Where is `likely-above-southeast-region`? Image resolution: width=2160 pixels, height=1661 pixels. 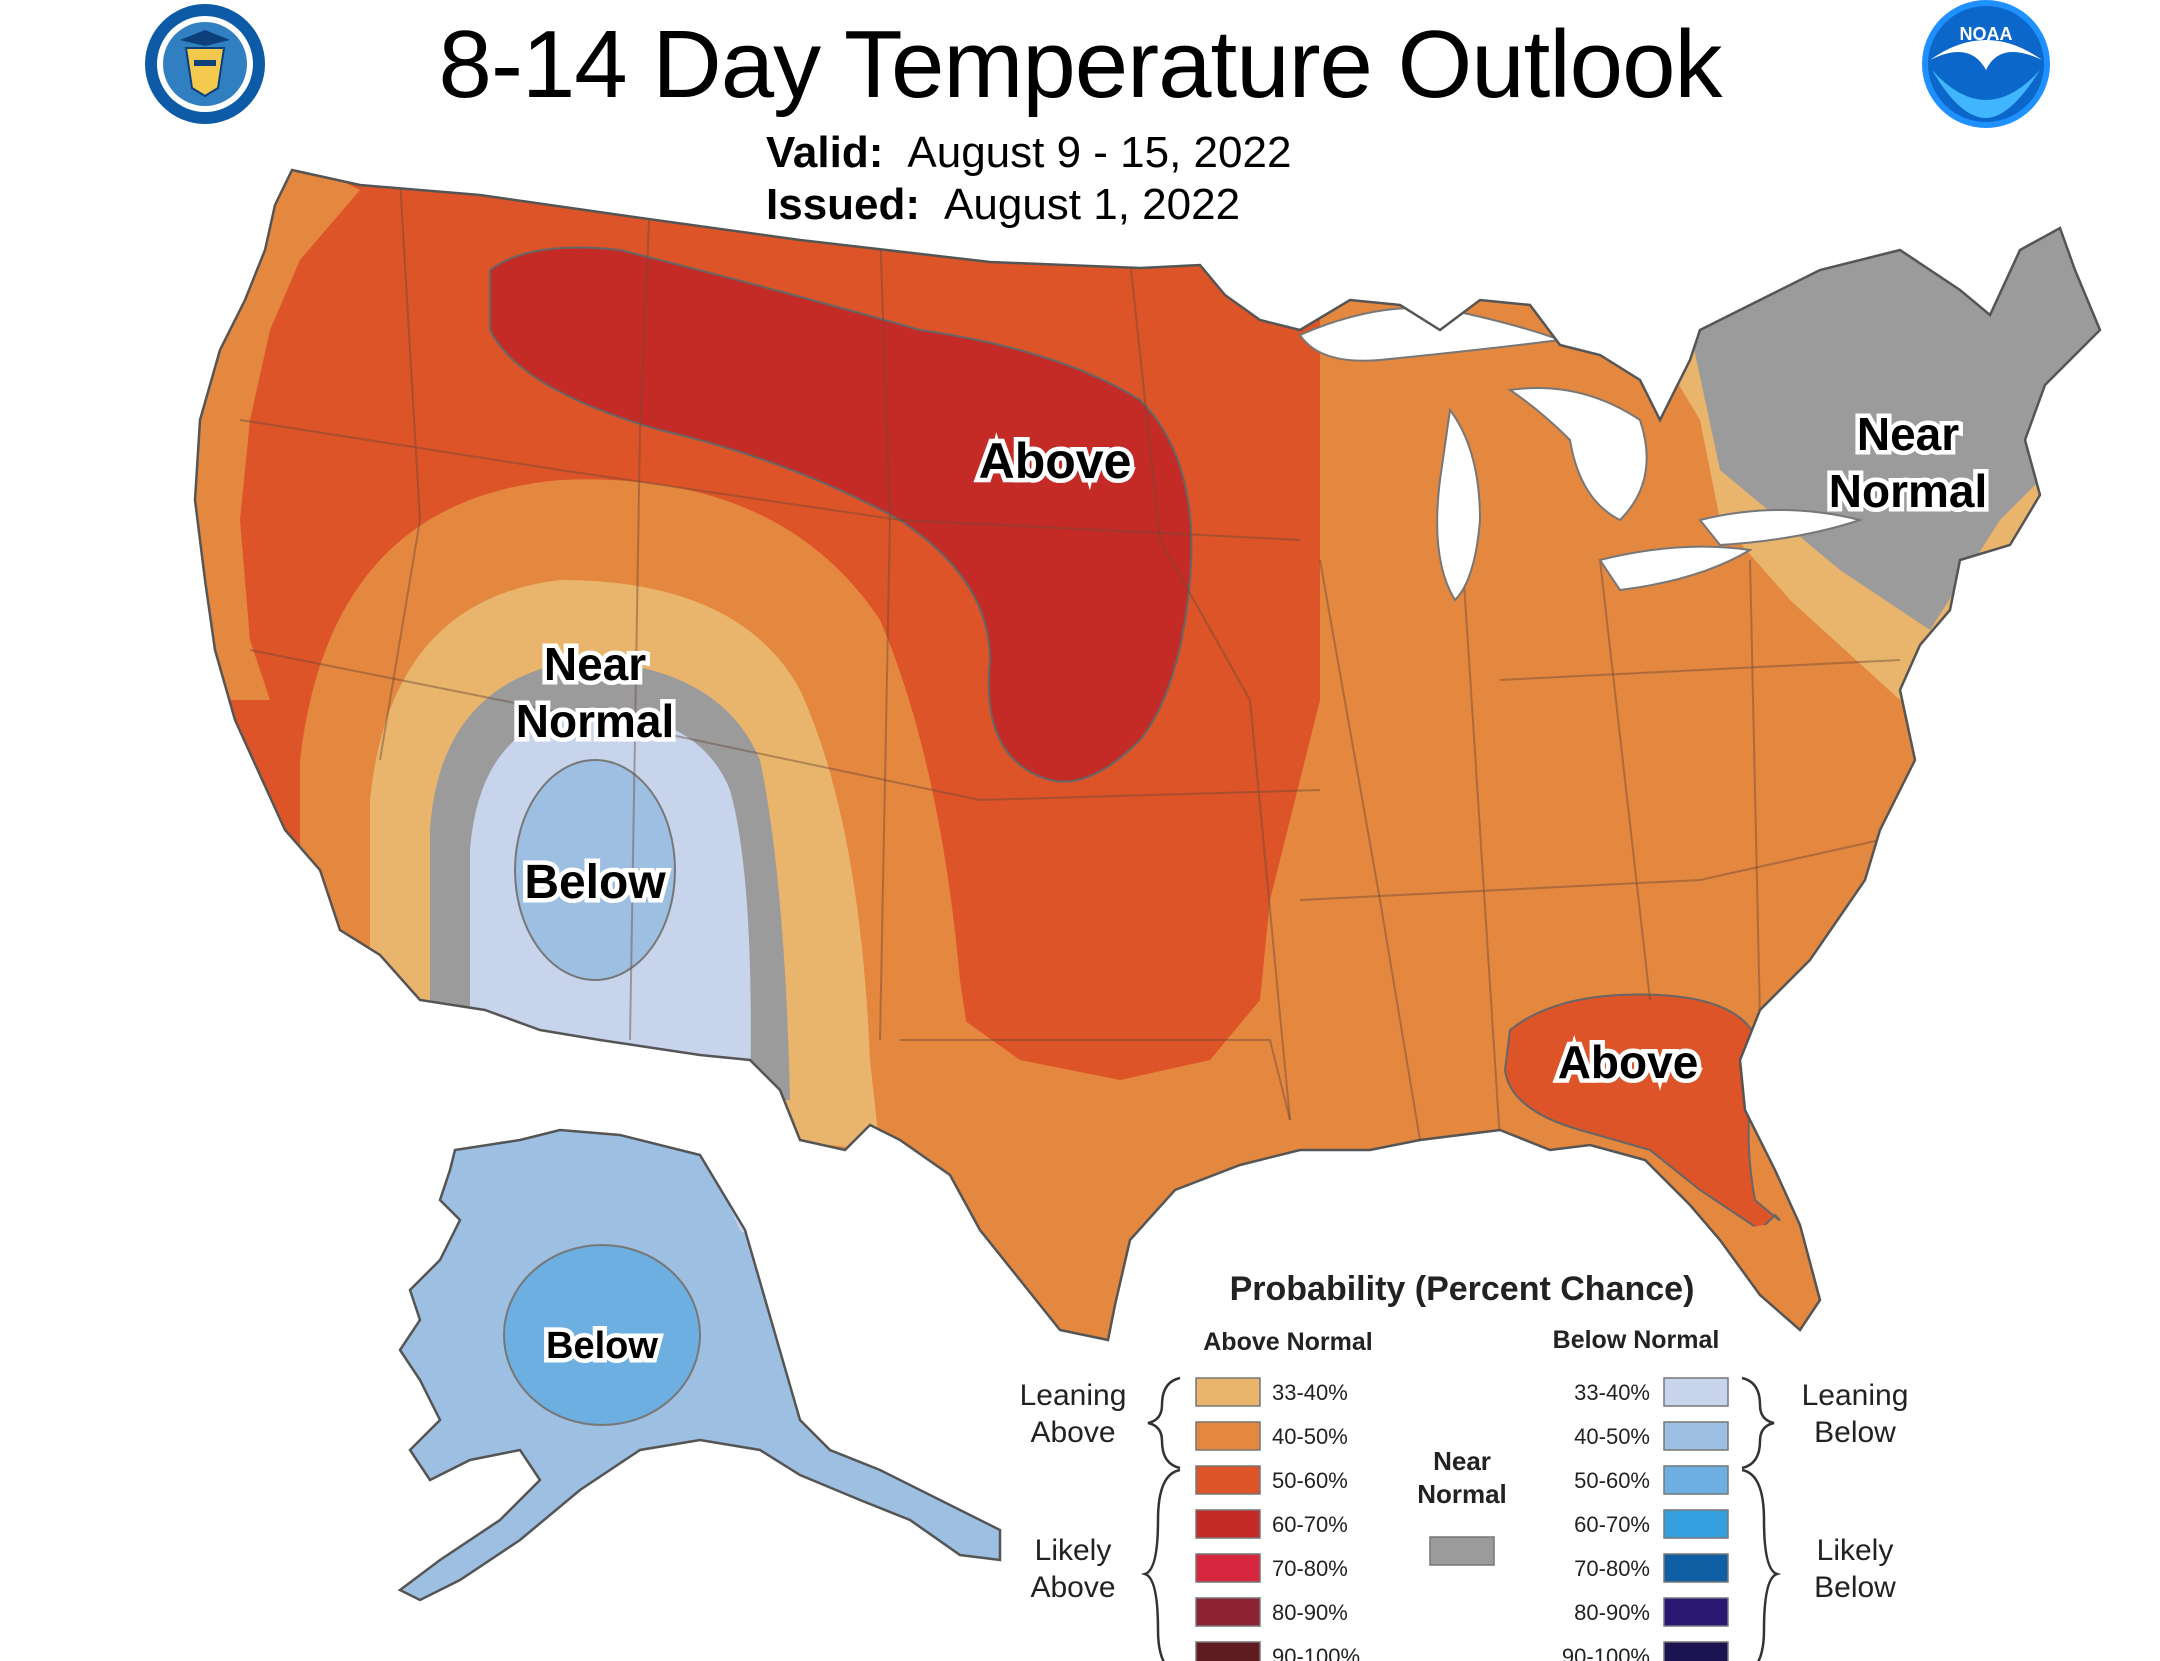
likely-above-southeast-region is located at coordinates (1642, 1112).